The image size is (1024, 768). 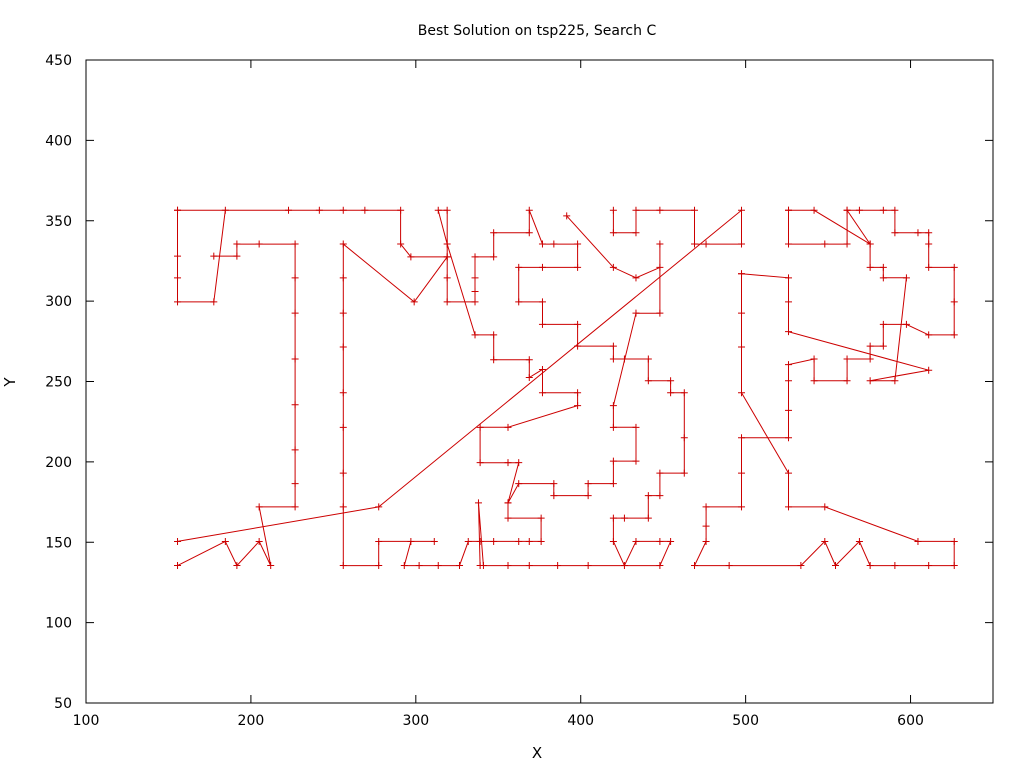 I want to click on y-tick-label: 400, so click(x=58, y=141).